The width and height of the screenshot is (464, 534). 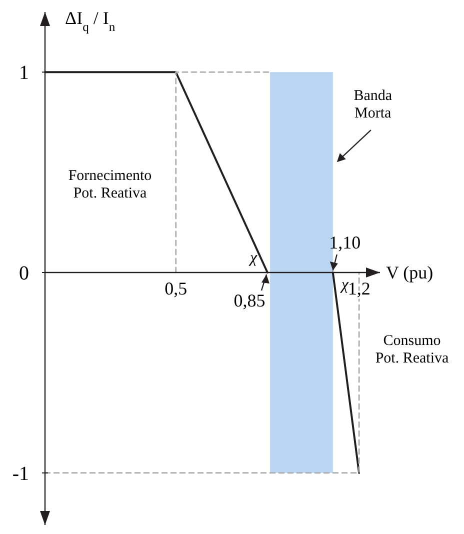 What do you see at coordinates (24, 73) in the screenshot?
I see `y-tick-label: 1` at bounding box center [24, 73].